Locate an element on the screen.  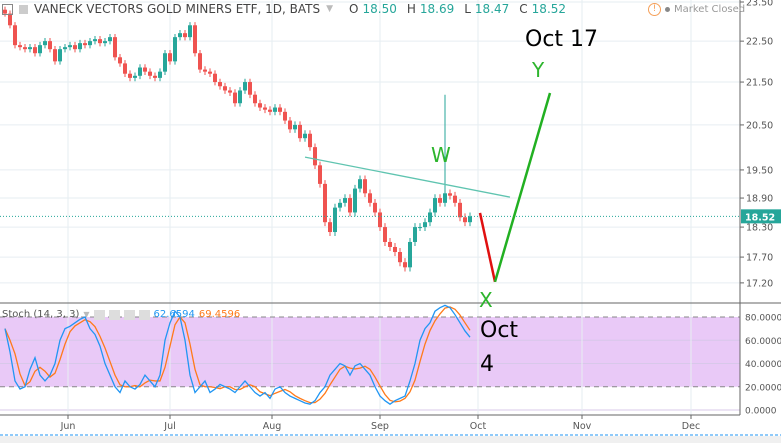
stoch-label: Stoch (14, 3, 3) is located at coordinates (41, 314).